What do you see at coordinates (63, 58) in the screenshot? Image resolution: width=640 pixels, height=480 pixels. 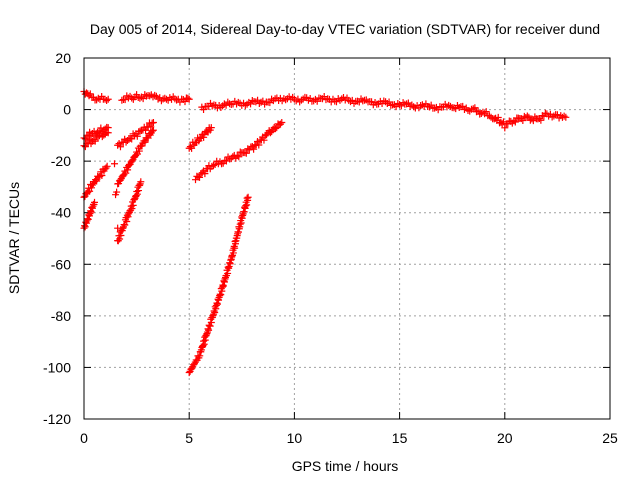 I see `y-tick-label: 20` at bounding box center [63, 58].